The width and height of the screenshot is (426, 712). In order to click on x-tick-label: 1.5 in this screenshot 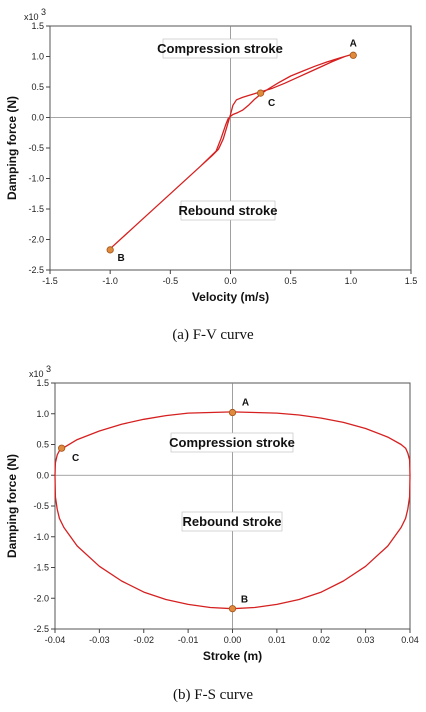, I will do `click(411, 281)`.